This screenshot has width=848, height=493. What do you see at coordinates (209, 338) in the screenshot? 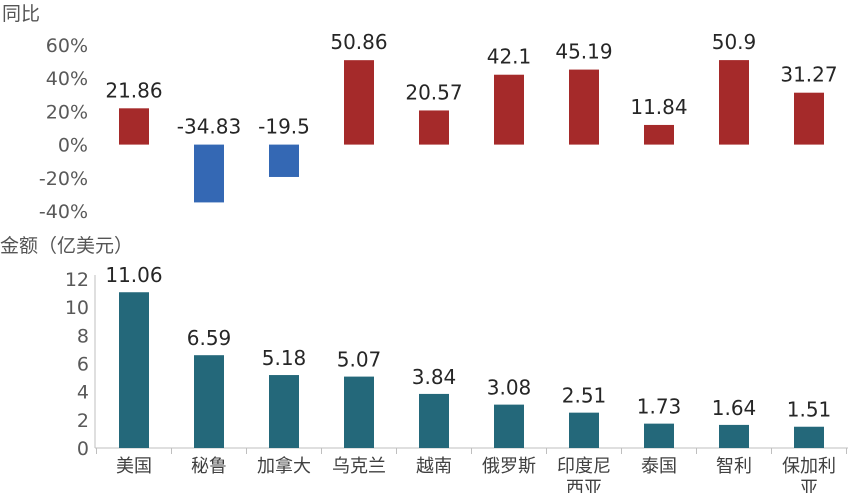
I see `amount-value-label: 6.59` at bounding box center [209, 338].